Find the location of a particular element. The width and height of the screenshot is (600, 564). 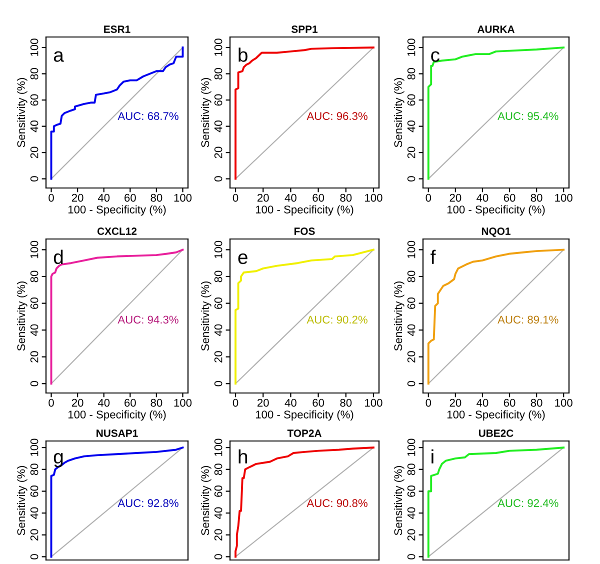

chart-title: ESR1 is located at coordinates (117, 29).